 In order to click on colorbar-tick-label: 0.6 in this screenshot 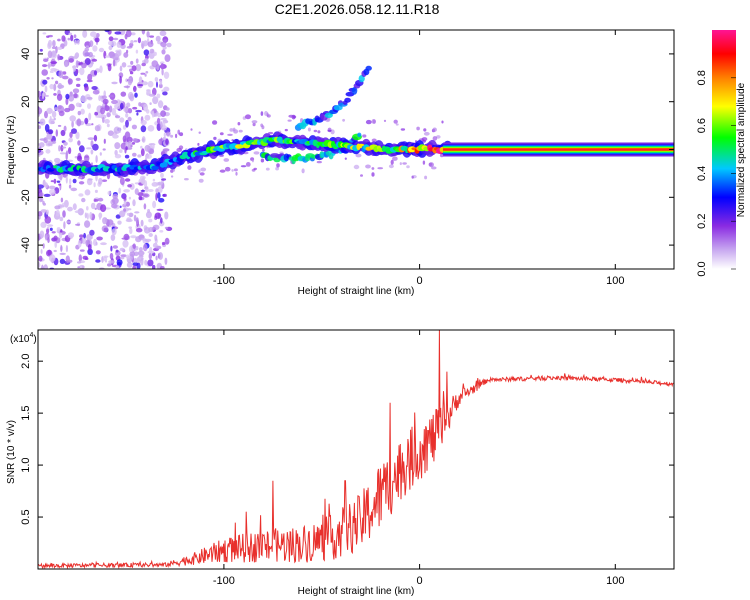, I will do `click(702, 125)`.